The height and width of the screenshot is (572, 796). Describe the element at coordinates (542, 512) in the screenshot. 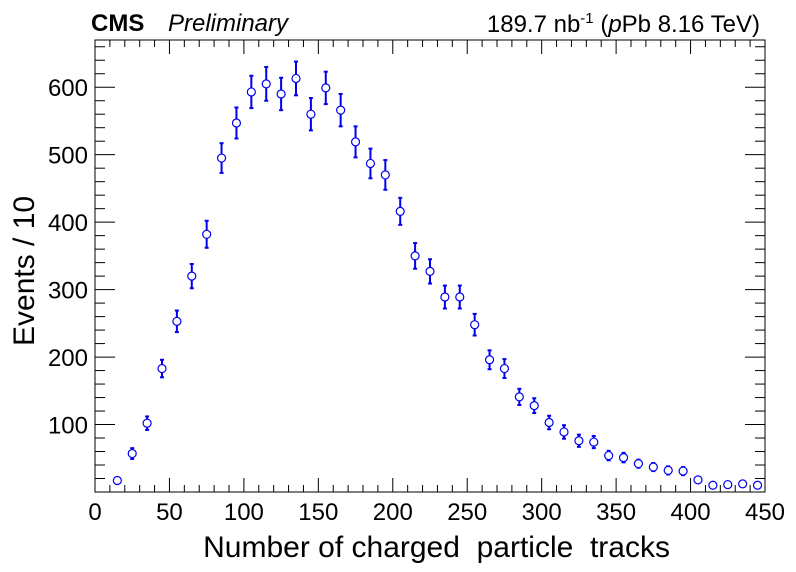

I see `x-tick-label: 300` at that location.